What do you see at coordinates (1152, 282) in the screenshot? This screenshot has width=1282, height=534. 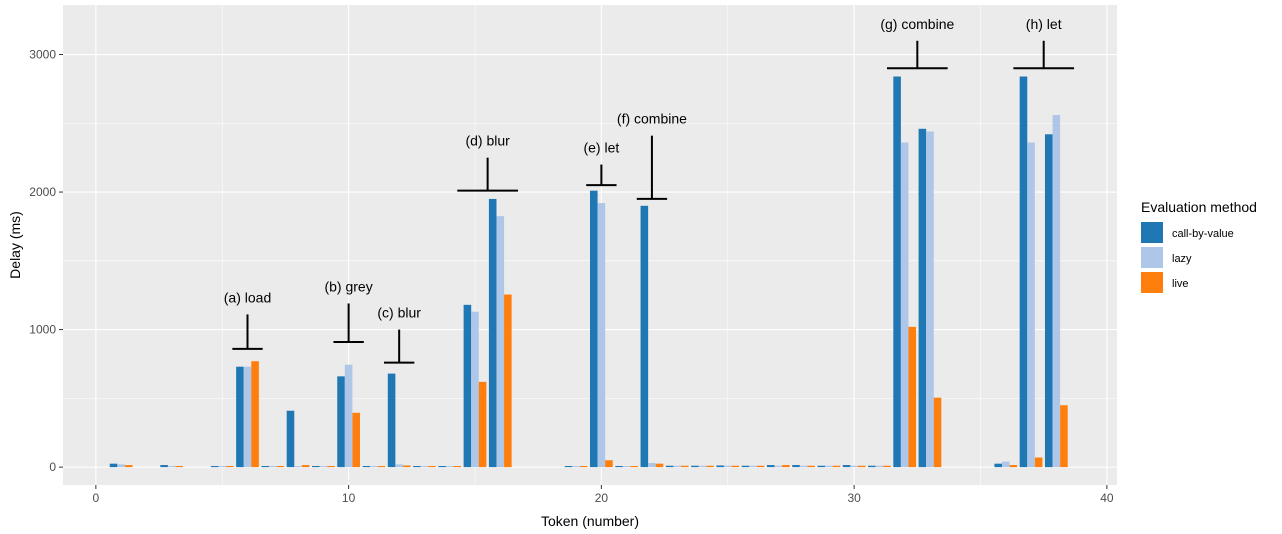 I see `legend-swatch-live` at bounding box center [1152, 282].